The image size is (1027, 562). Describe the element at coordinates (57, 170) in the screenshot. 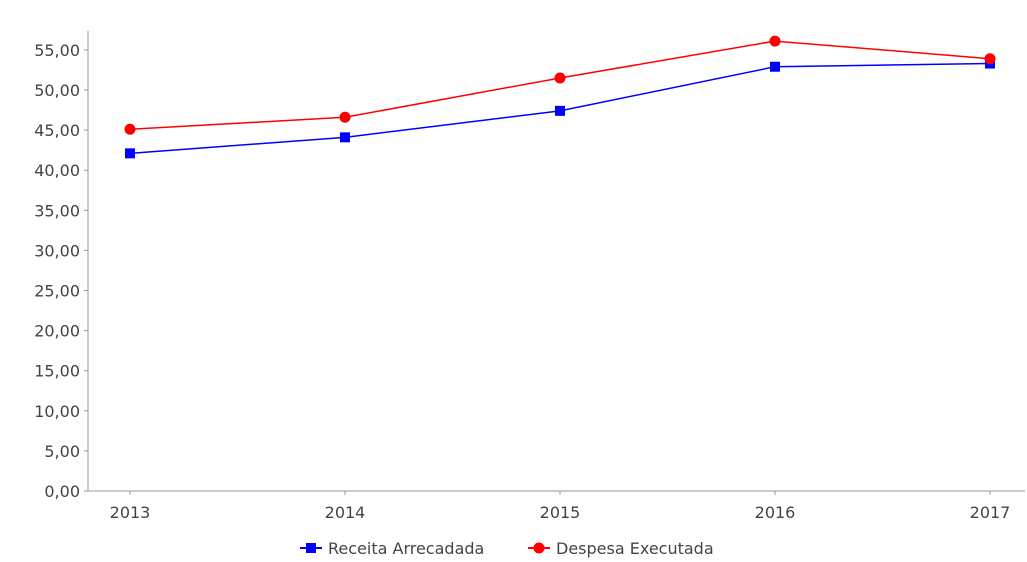

I see `y-tick-label: 40,00` at that location.